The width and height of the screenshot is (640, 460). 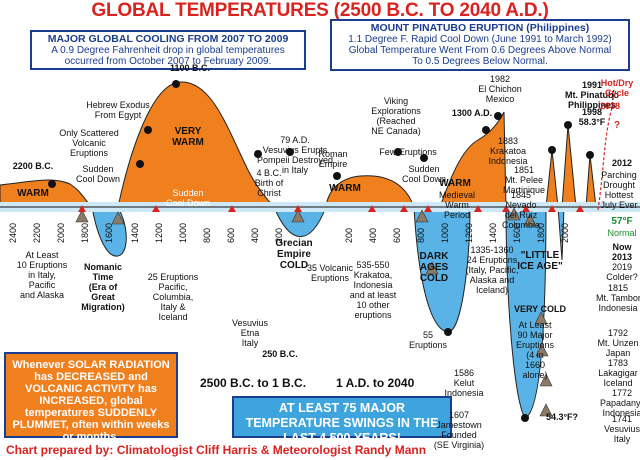 What do you see at coordinates (622, 252) in the screenshot?
I see `annotation-42: Now 2013` at bounding box center [622, 252].